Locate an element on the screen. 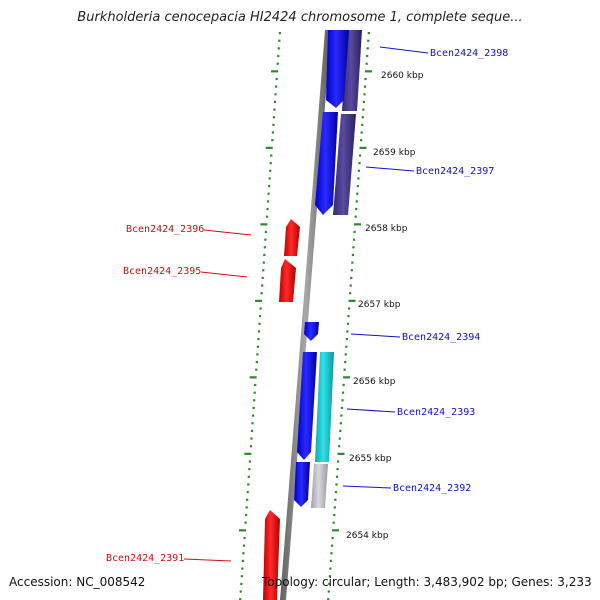 The image size is (600, 600). gene-label-bcen2424-2395: Bcen2424_2395 is located at coordinates (162, 271).